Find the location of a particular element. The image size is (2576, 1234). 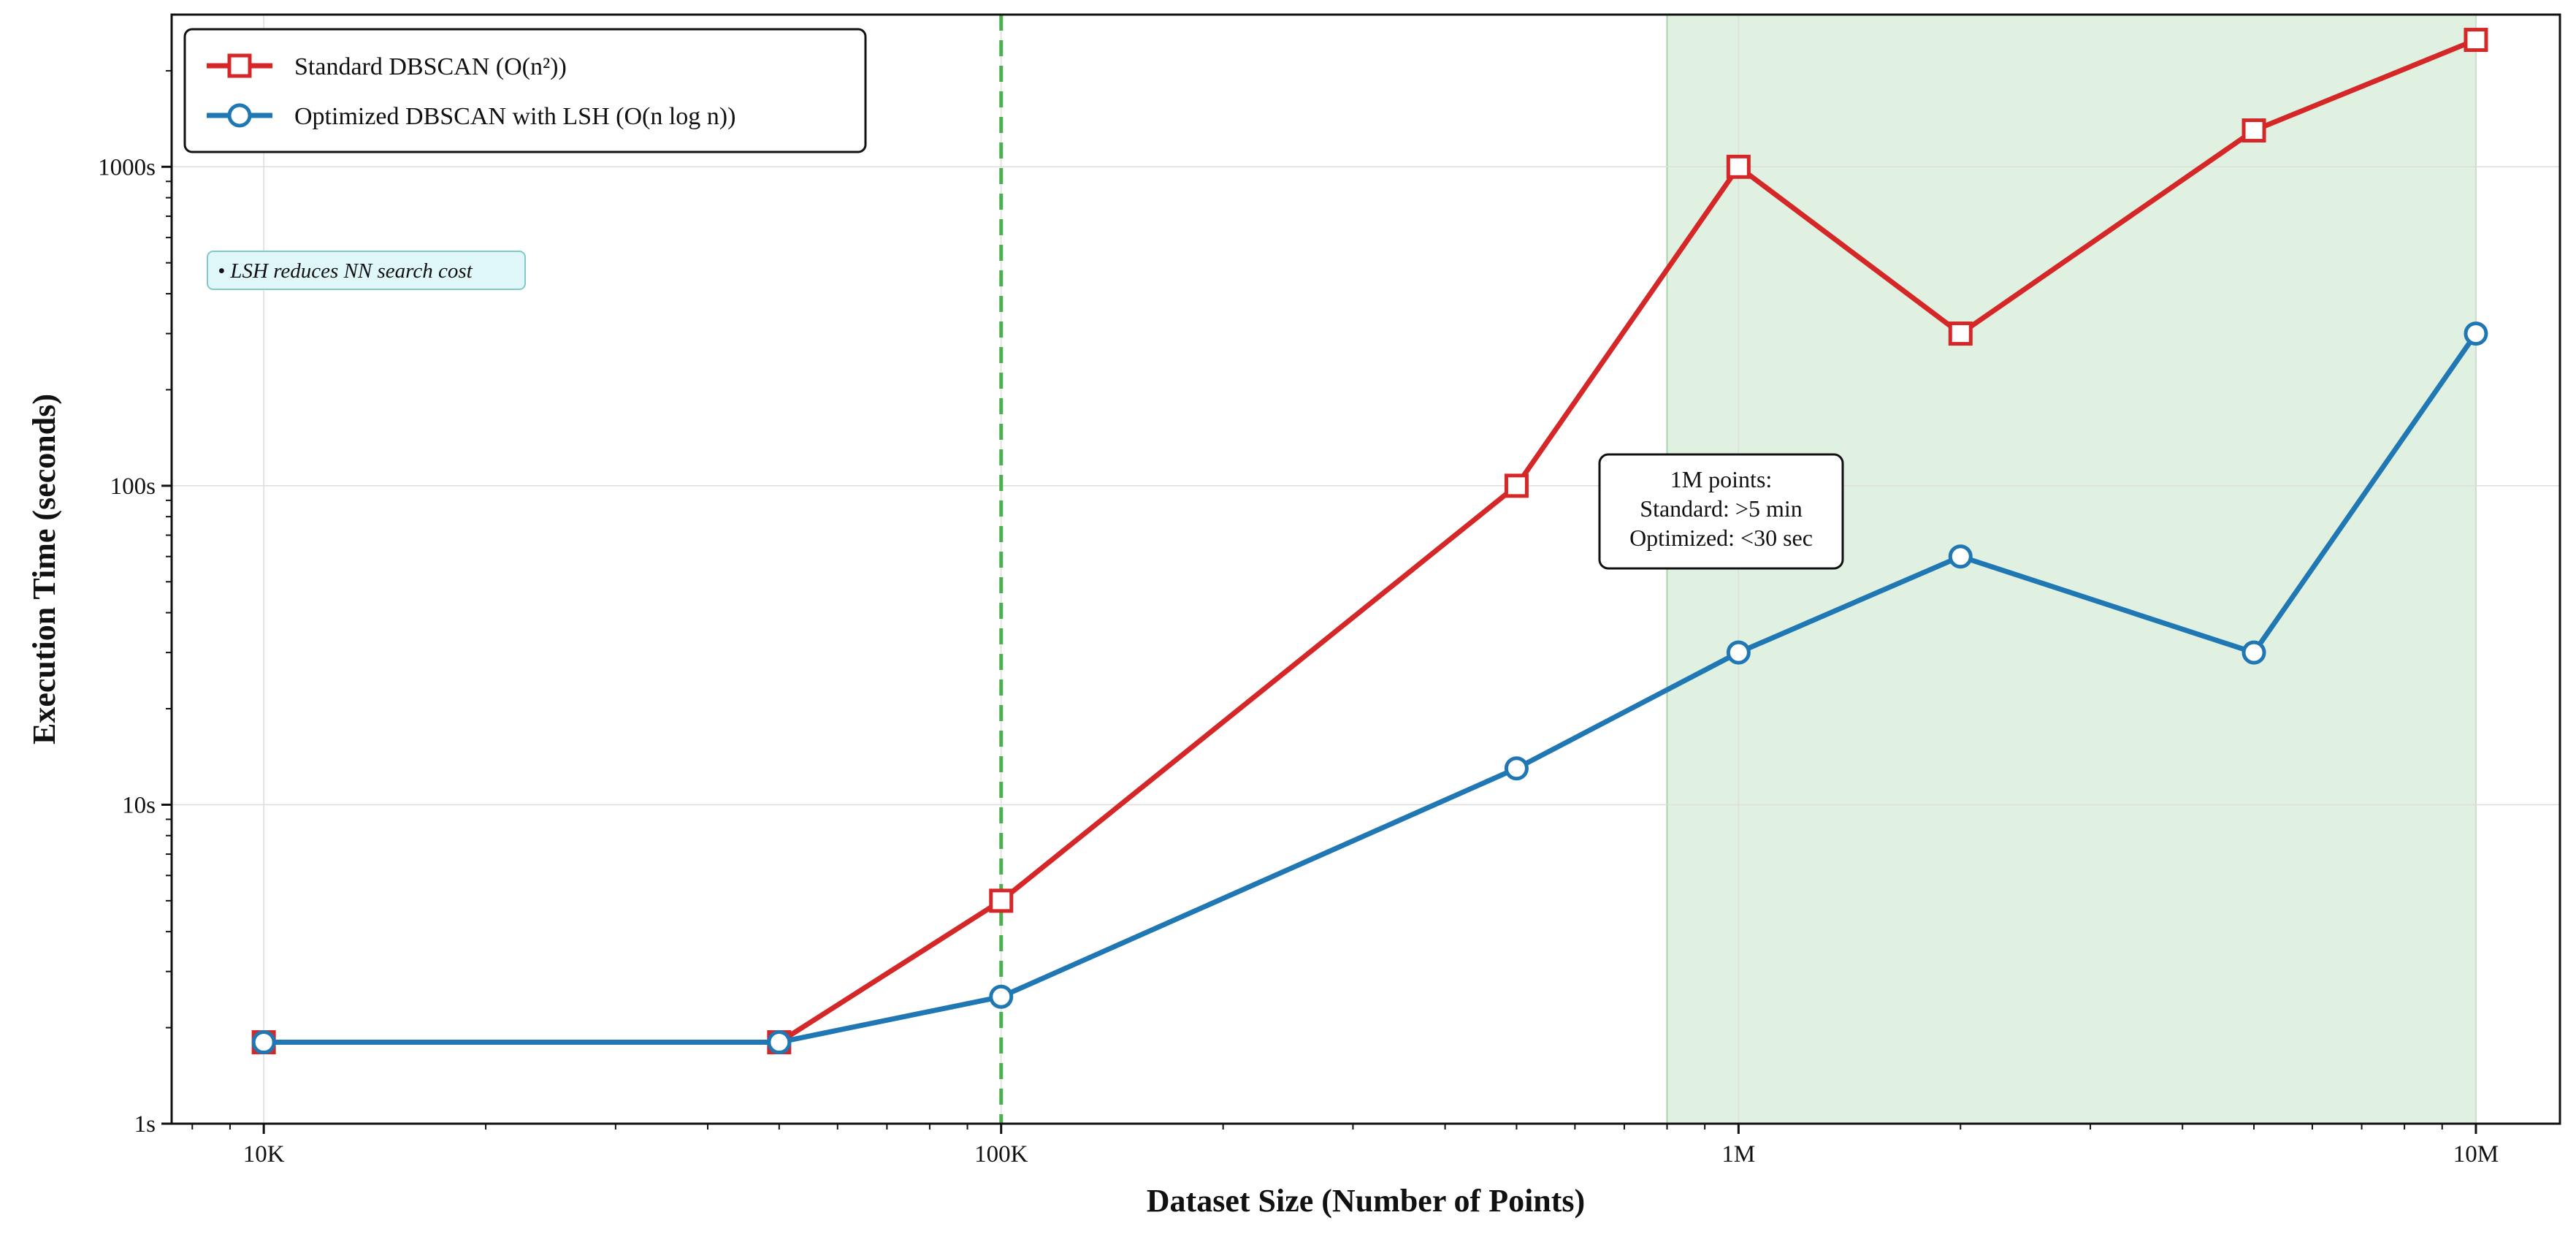

y-tick-label: 100s is located at coordinates (133, 486).